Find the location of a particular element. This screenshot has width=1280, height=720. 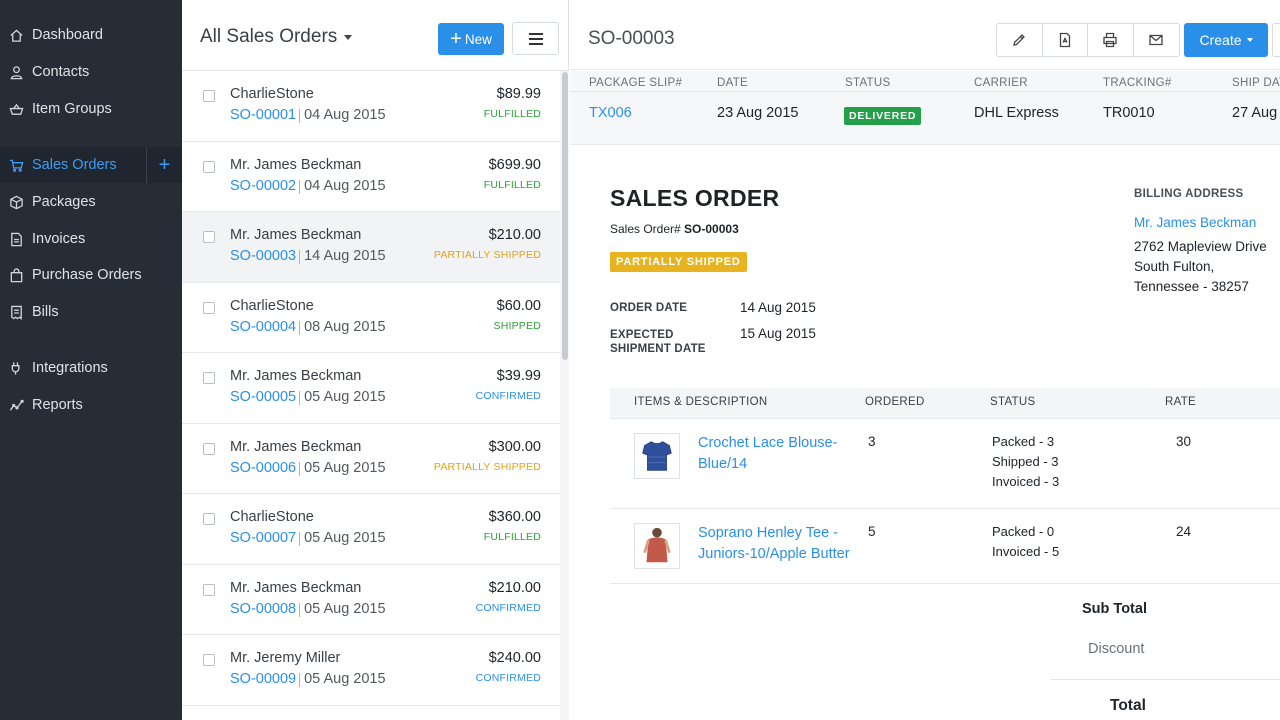

order-date: 08 Aug 2015 is located at coordinates (345, 326).